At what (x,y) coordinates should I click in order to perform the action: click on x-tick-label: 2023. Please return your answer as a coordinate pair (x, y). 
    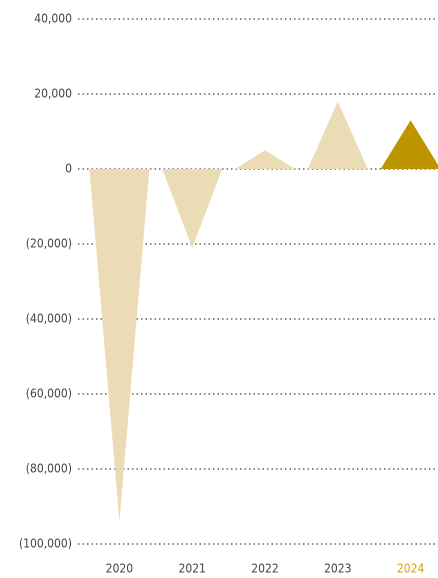
    Looking at the image, I should click on (337, 569).